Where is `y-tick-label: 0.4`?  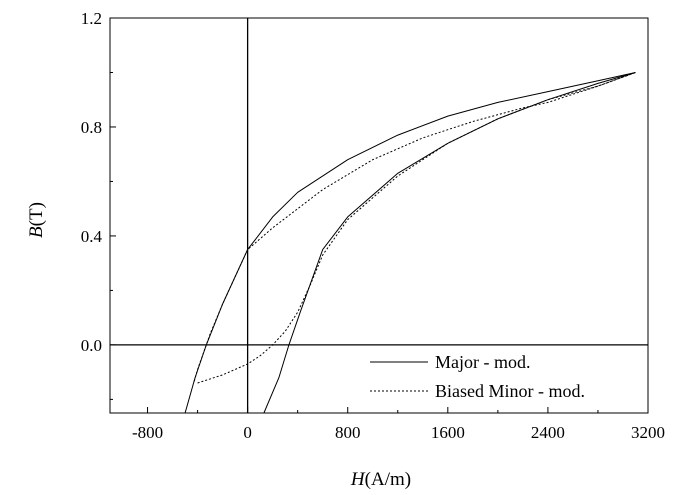
y-tick-label: 0.4 is located at coordinates (92, 236).